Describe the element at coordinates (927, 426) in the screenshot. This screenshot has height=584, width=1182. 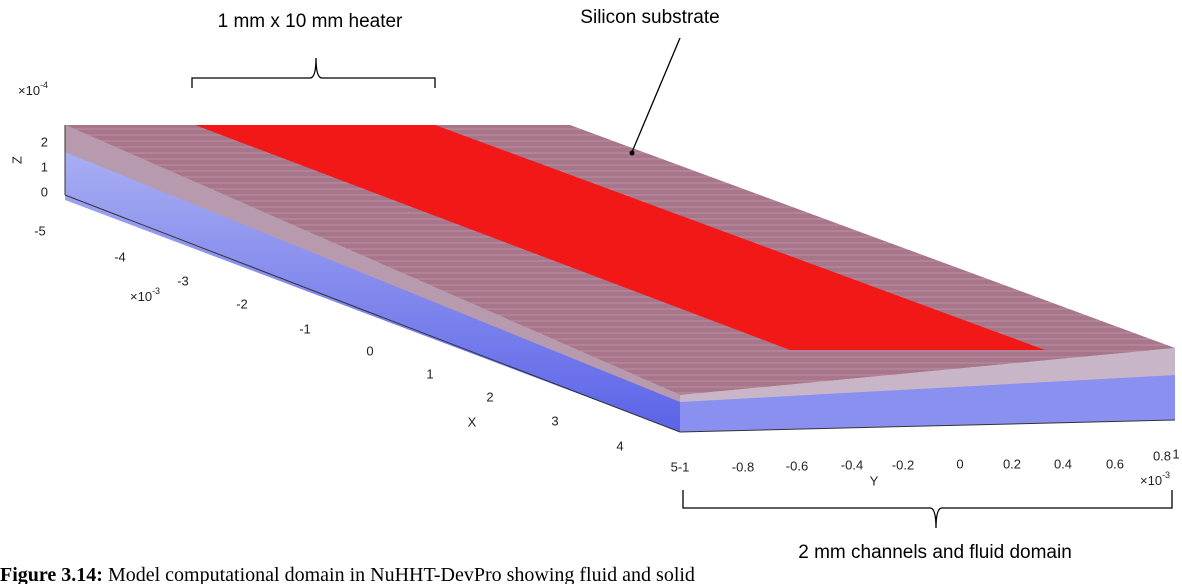
I see `y-axis-line` at that location.